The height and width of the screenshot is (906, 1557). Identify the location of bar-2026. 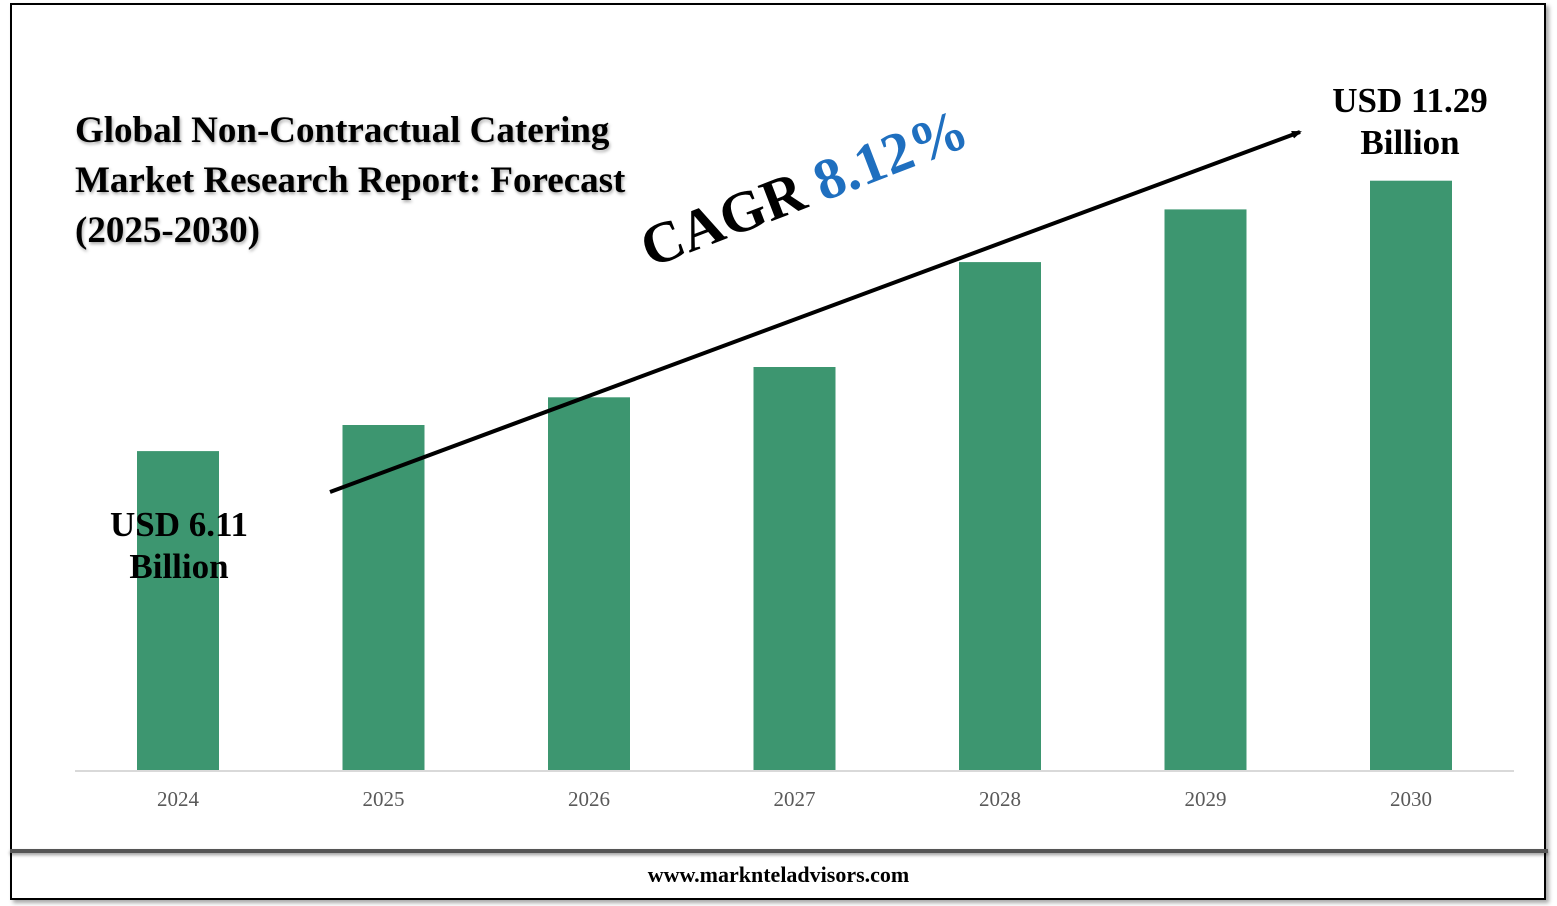
(589, 583).